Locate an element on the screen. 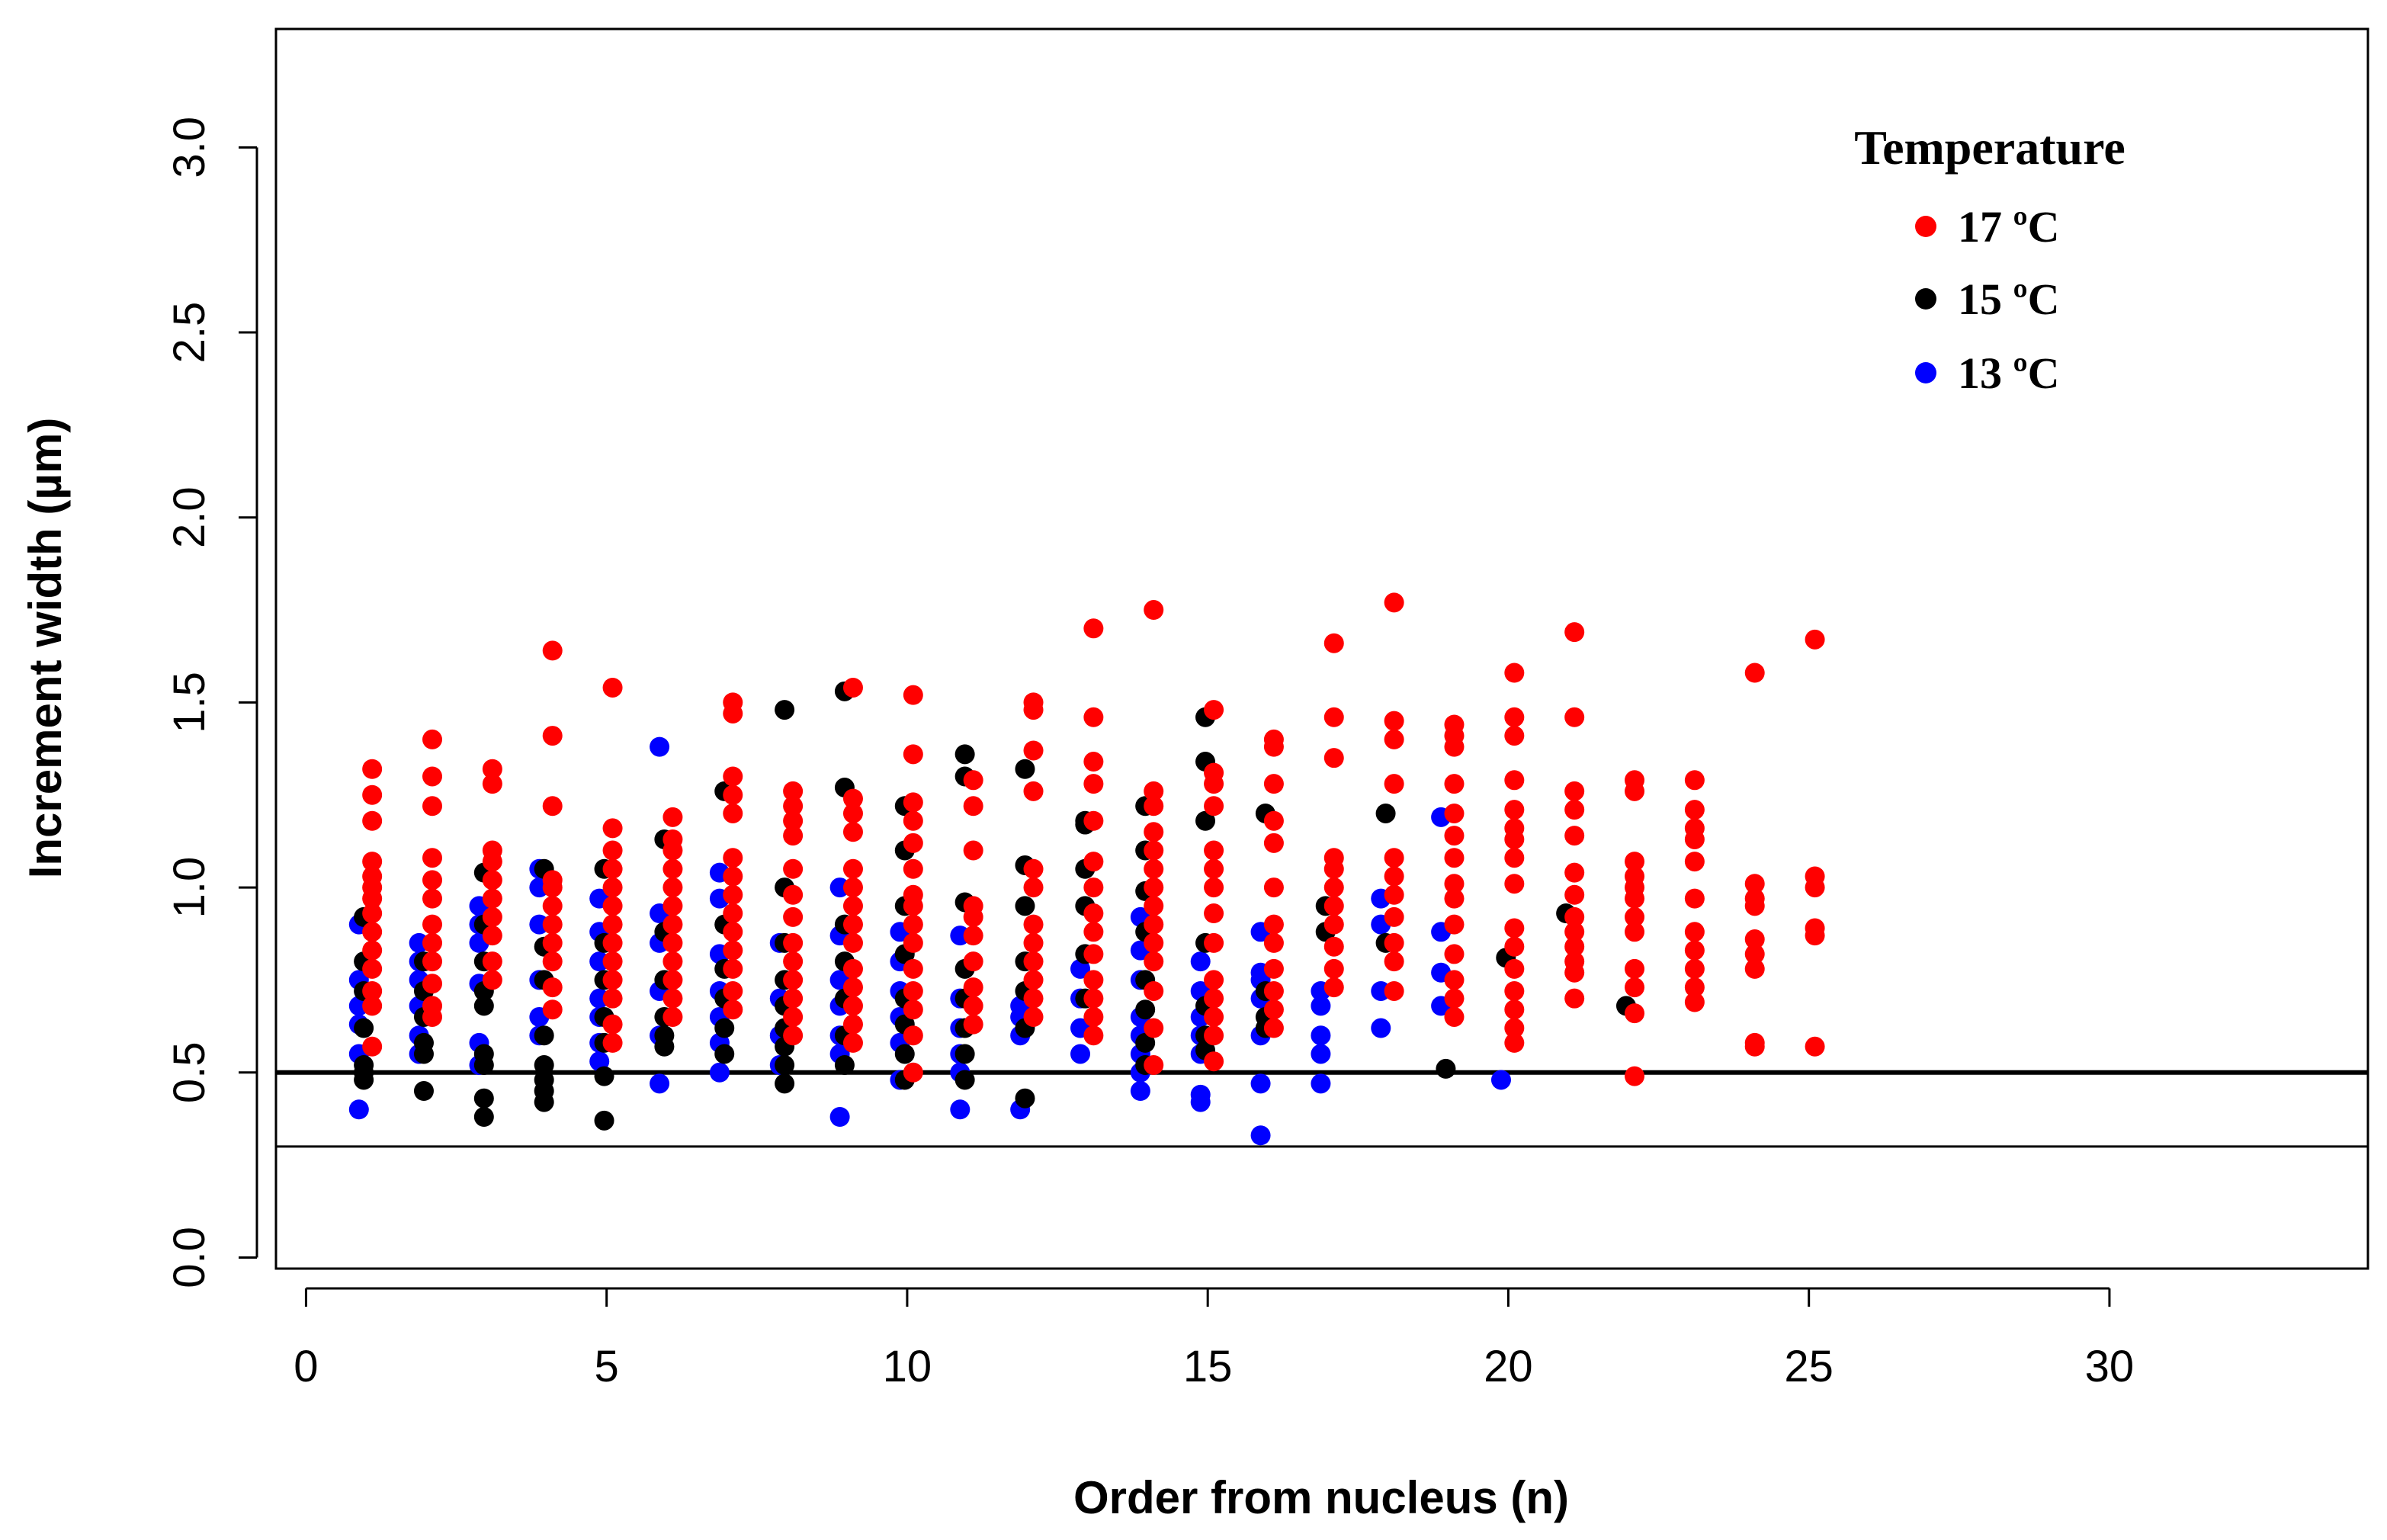  y-axis: 0.0 0.5 1.0 1.5 2.0 2.5 3.0 is located at coordinates (212, 702).